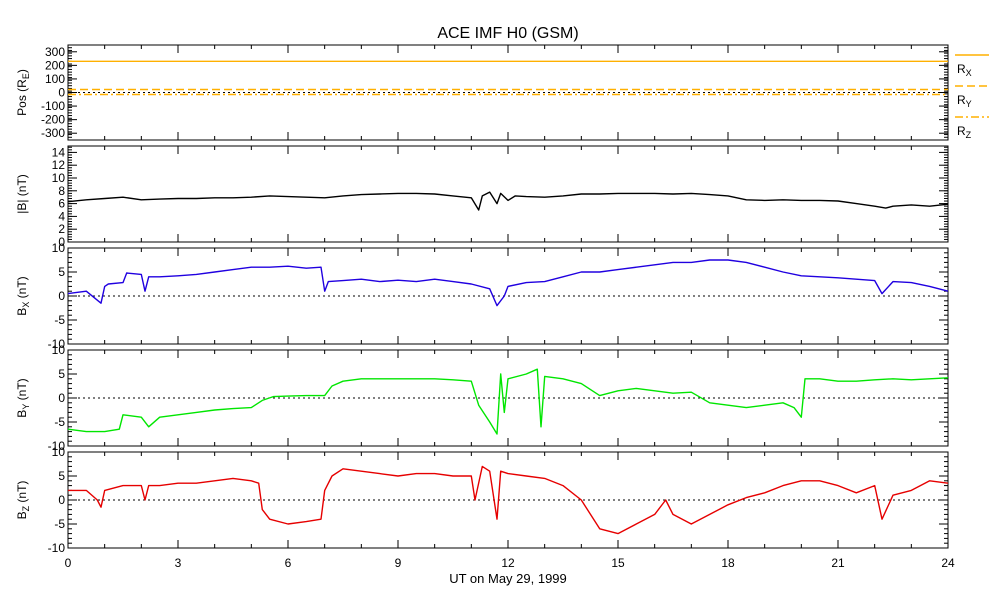 This screenshot has width=993, height=600. I want to click on y-tick-label: 2, so click(61, 229).